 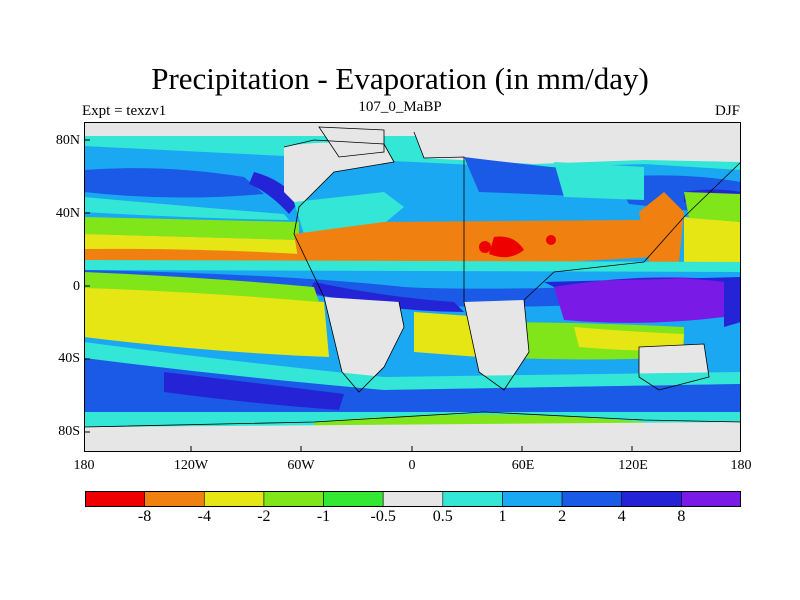 I want to click on colorbar-label: -1, so click(x=323, y=516).